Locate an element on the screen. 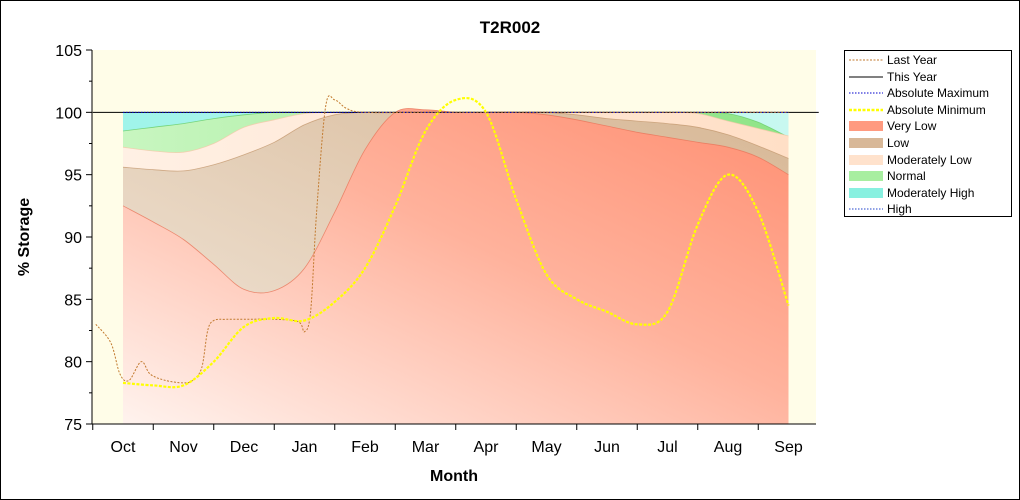  legend-label: Absolute Minimum is located at coordinates (936, 109).